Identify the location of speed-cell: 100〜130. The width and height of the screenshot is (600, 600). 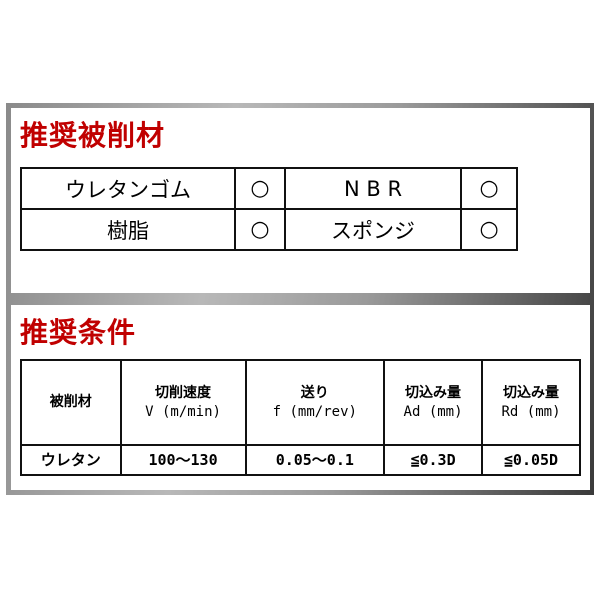
(183, 460).